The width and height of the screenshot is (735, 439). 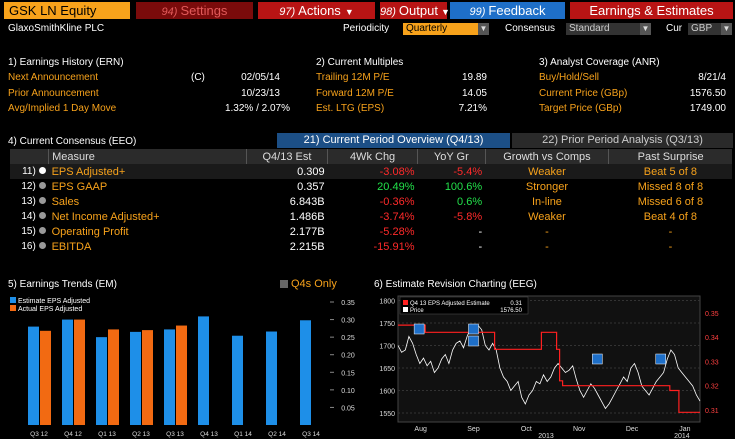 What do you see at coordinates (284, 284) in the screenshot?
I see `q4s-only-checkbox` at bounding box center [284, 284].